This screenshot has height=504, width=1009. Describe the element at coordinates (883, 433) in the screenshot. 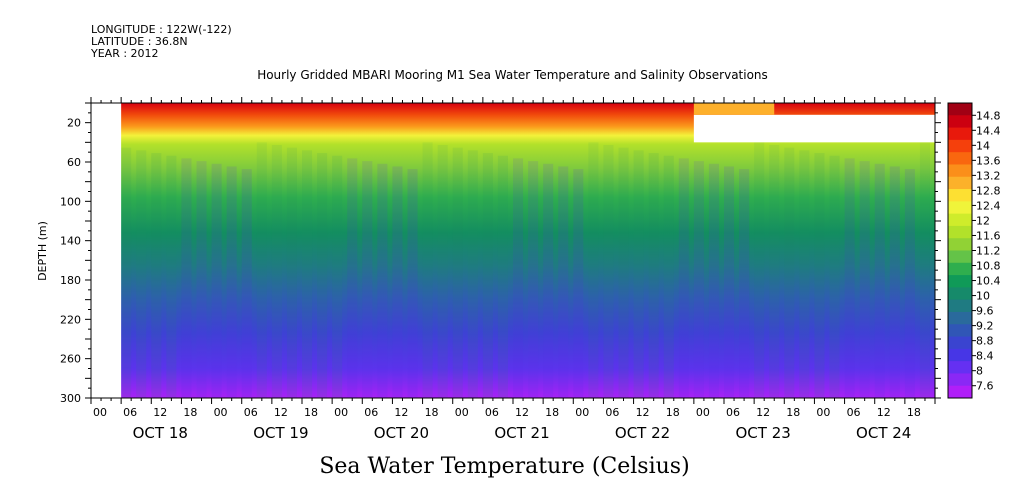

I see `x-date-label: OCT 24` at that location.